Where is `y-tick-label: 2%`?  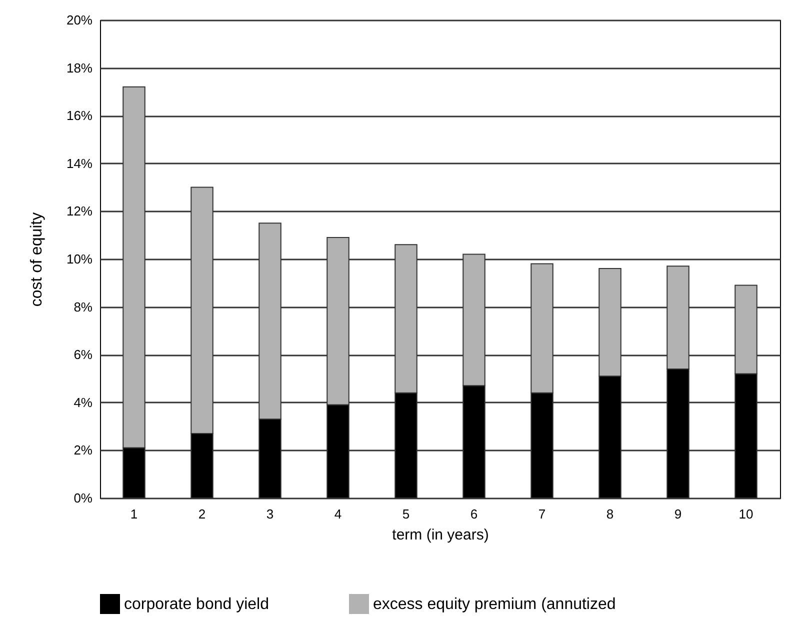 y-tick-label: 2% is located at coordinates (83, 450).